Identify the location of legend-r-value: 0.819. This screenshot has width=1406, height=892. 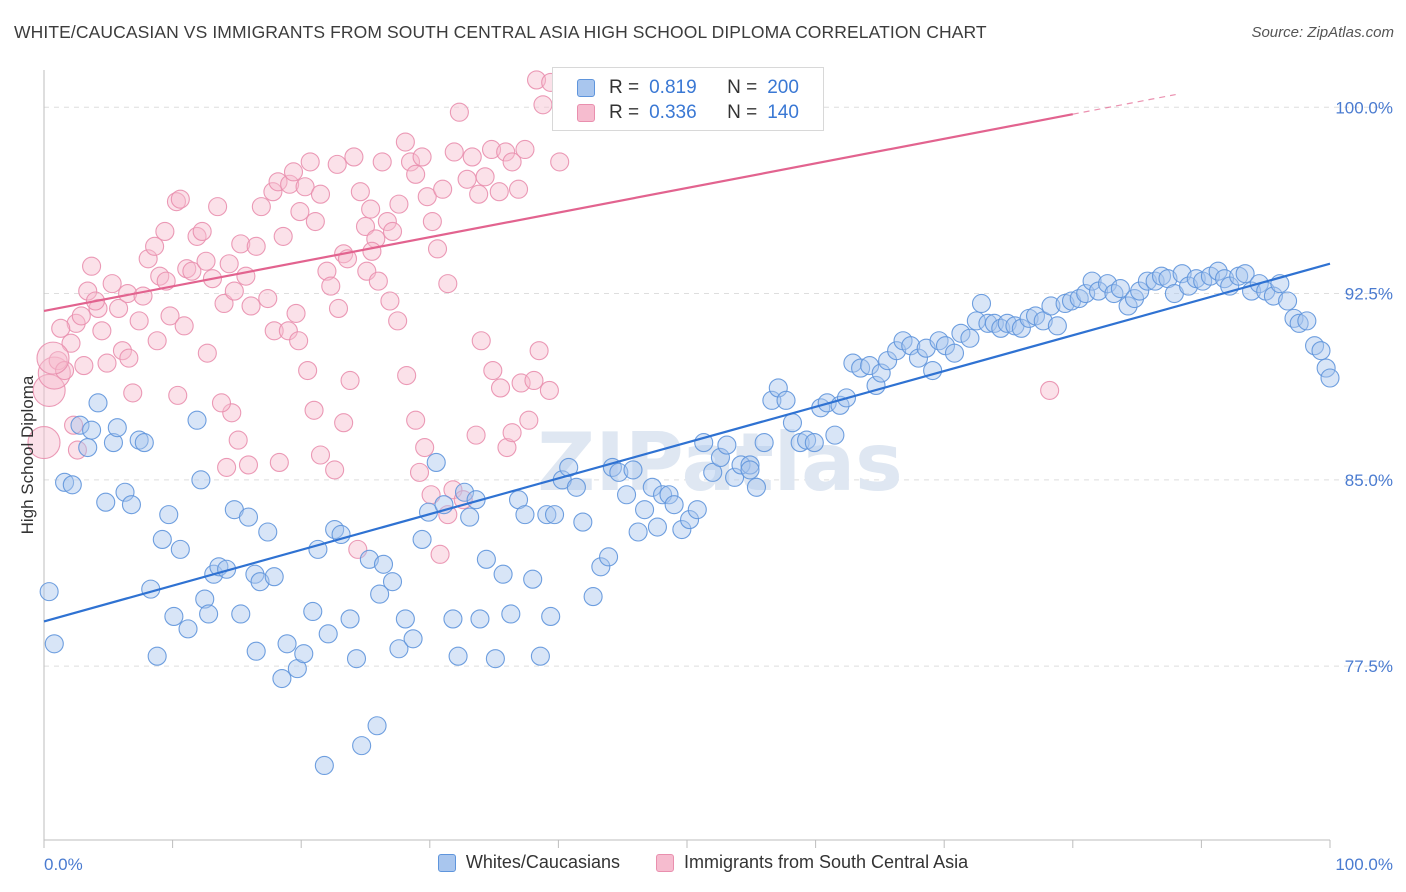
(673, 87).